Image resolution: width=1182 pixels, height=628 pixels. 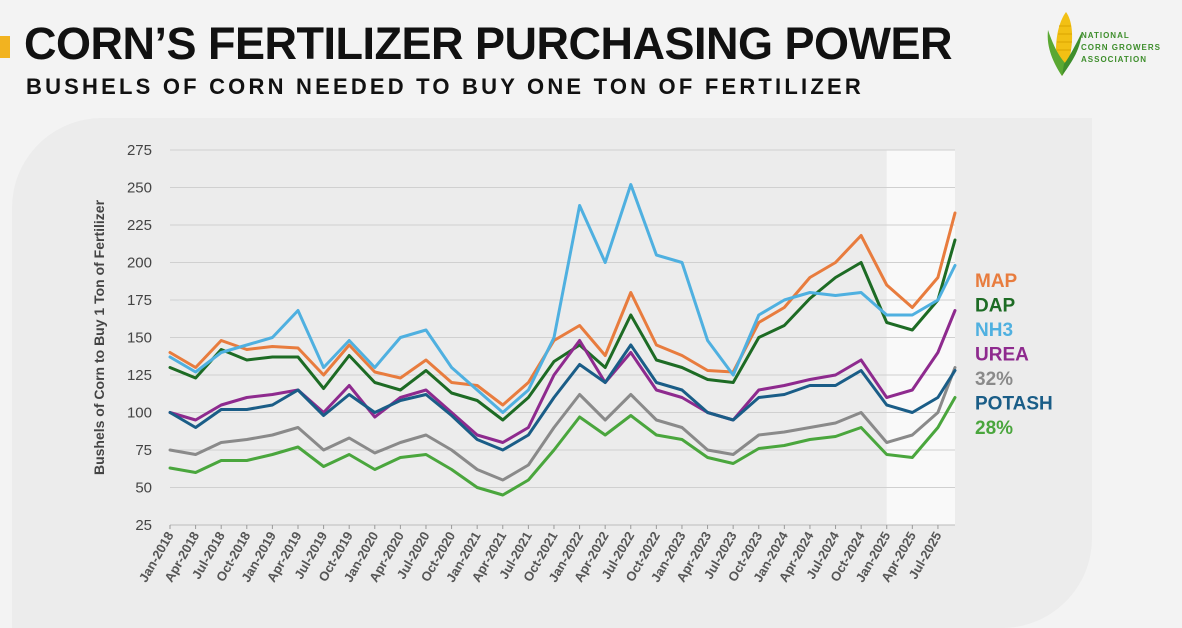 I want to click on y-tick-label: 125, so click(x=139, y=375).